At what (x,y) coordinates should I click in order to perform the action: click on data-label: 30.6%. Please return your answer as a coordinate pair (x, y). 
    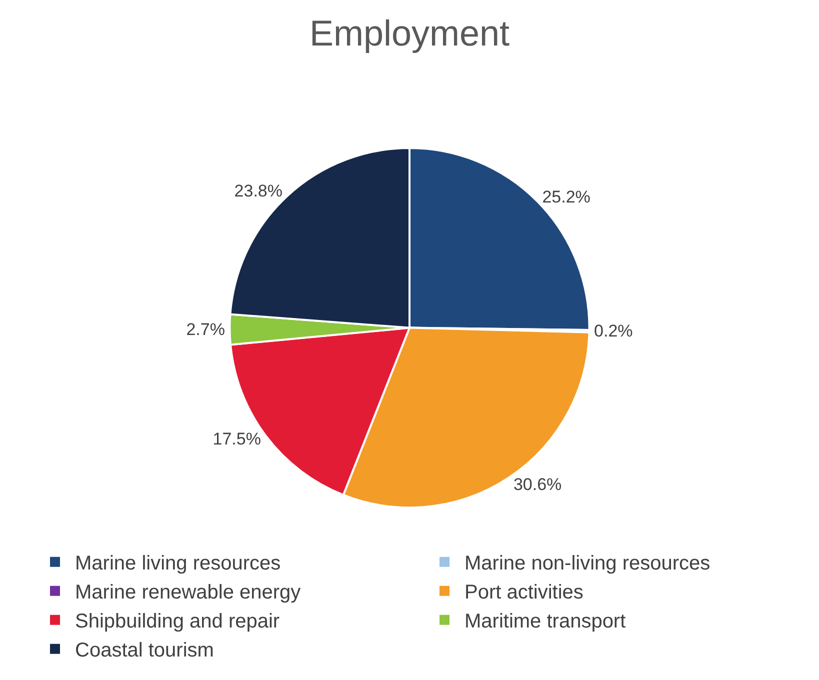
    Looking at the image, I should click on (537, 484).